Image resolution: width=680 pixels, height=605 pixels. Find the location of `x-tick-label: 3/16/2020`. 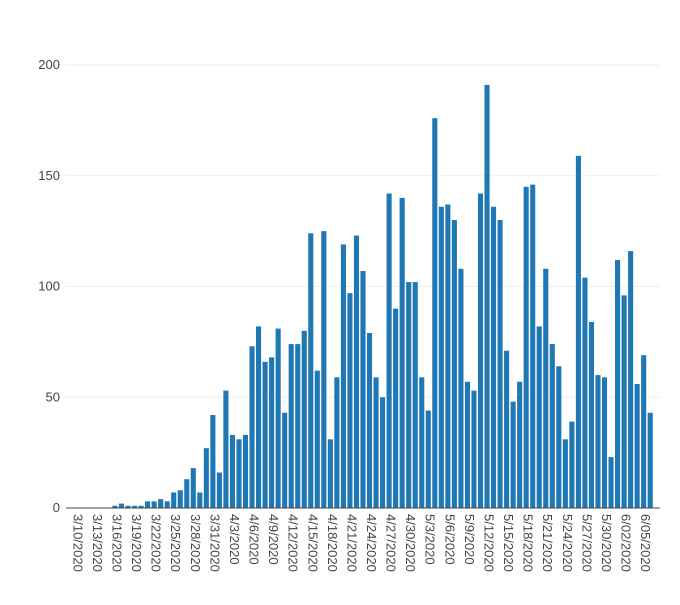

x-tick-label: 3/16/2020 is located at coordinates (116, 543).